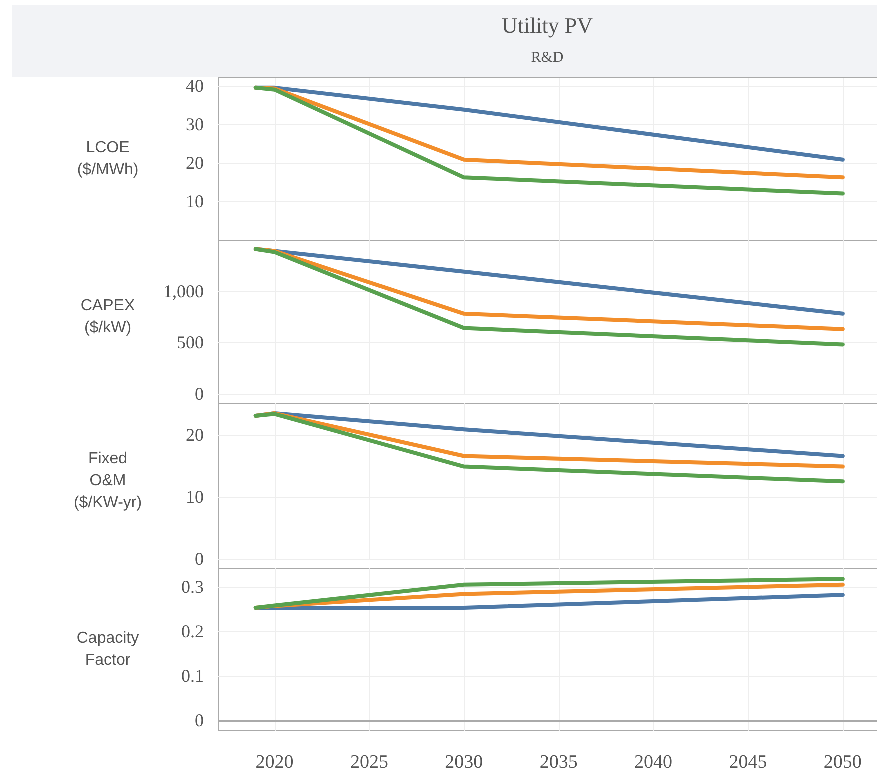 The image size is (877, 775). I want to click on y-tick-label: 0.1, so click(193, 676).